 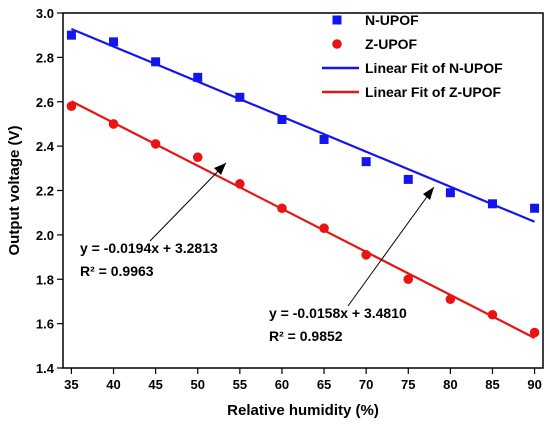 What do you see at coordinates (428, 193) in the screenshot?
I see `annotation-n-arrowhead` at bounding box center [428, 193].